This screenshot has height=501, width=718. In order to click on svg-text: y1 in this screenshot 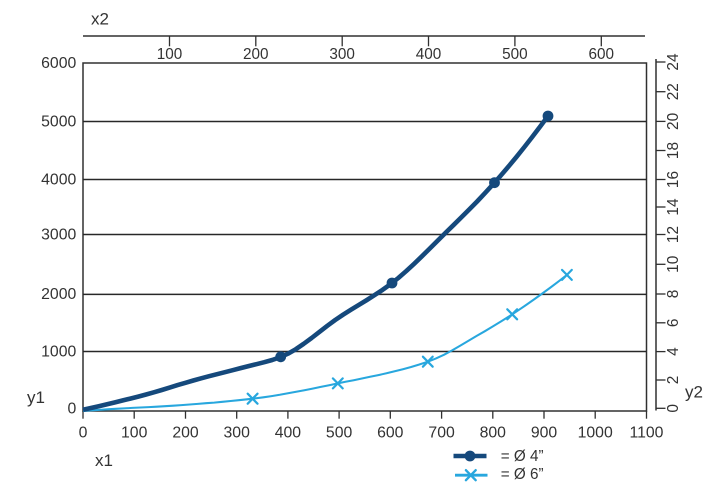, I will do `click(36, 397)`.